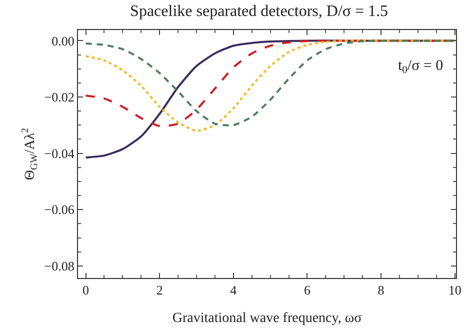  What do you see at coordinates (234, 290) in the screenshot?
I see `x-tick-label: 4` at bounding box center [234, 290].